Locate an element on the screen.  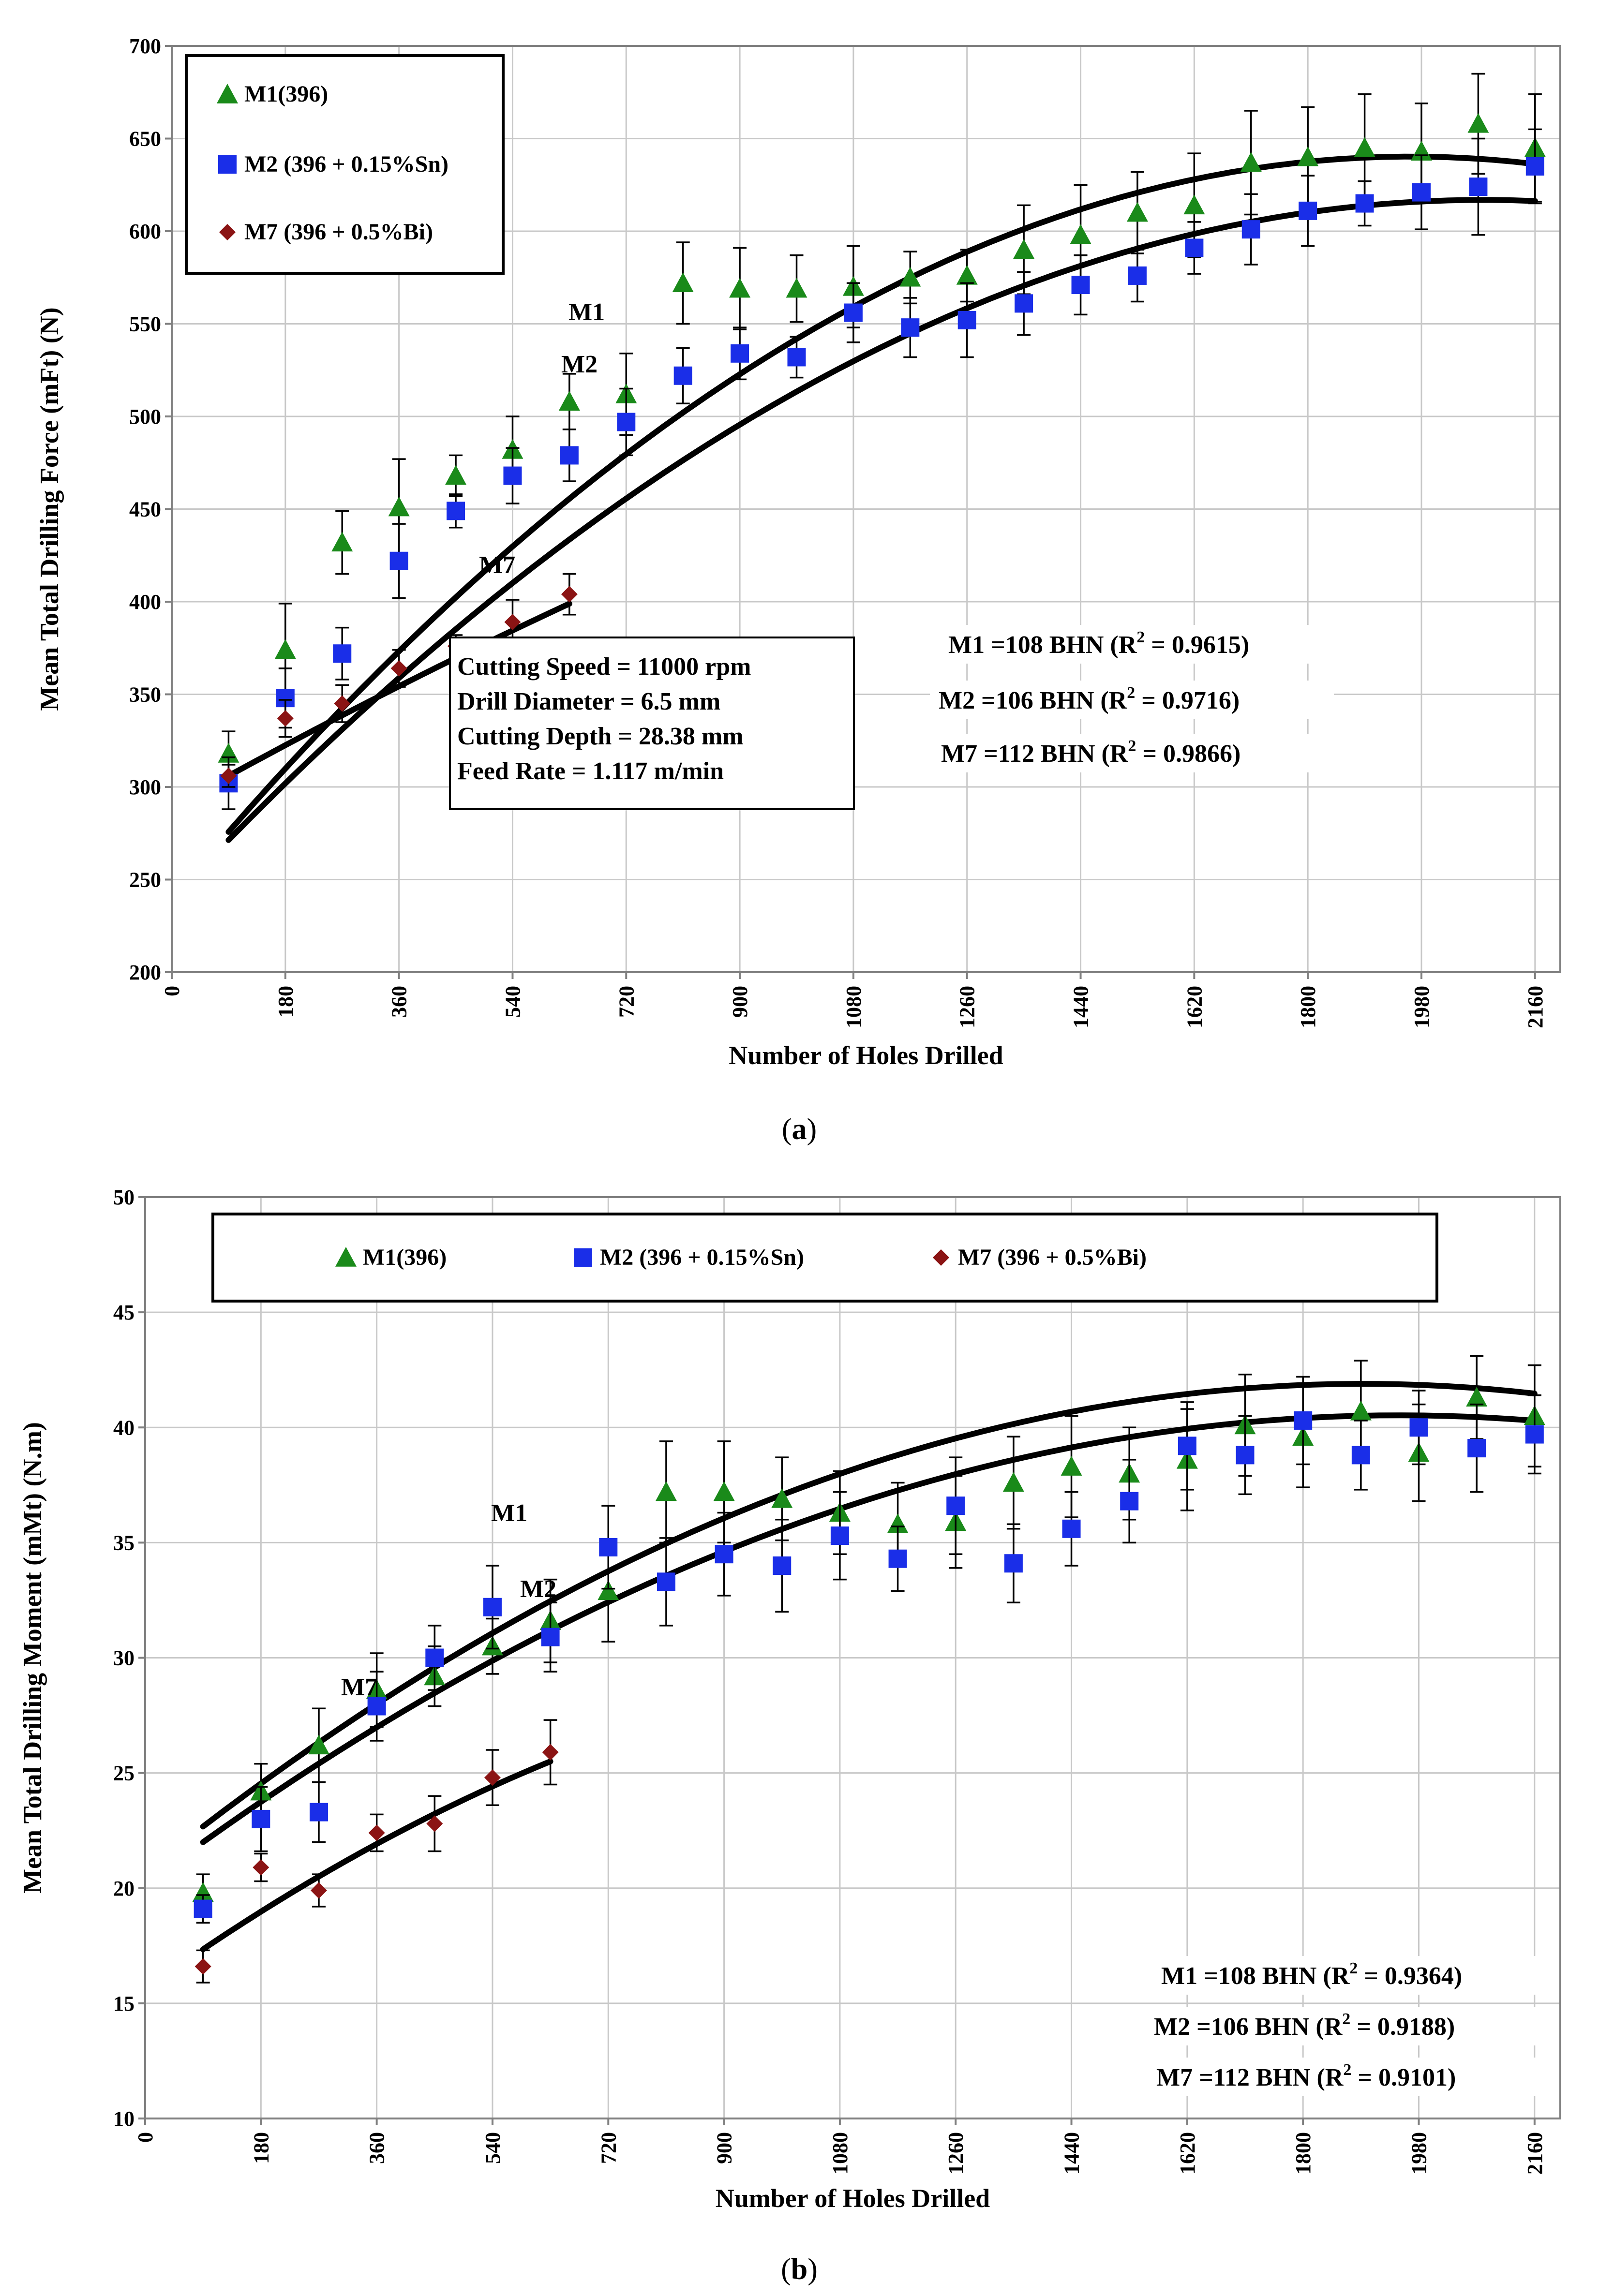
y-tick-label: 500 is located at coordinates (145, 417).